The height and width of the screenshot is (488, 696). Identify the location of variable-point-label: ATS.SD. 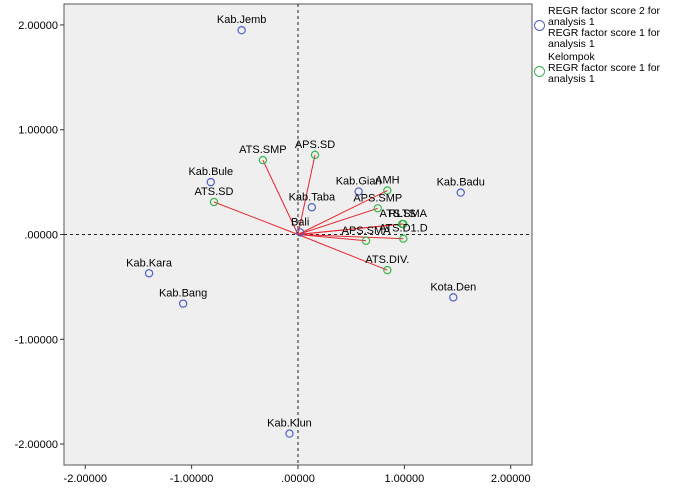
(214, 192).